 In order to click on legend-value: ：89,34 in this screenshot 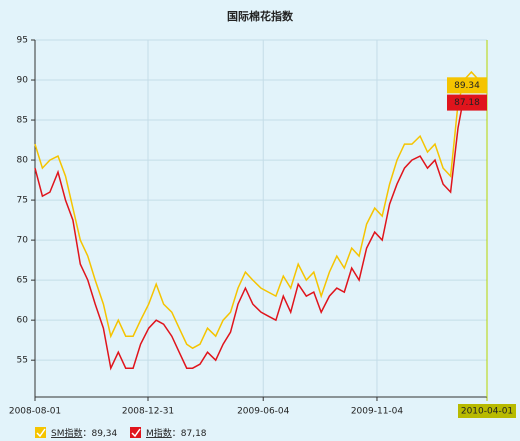, I will do `click(99, 434)`.